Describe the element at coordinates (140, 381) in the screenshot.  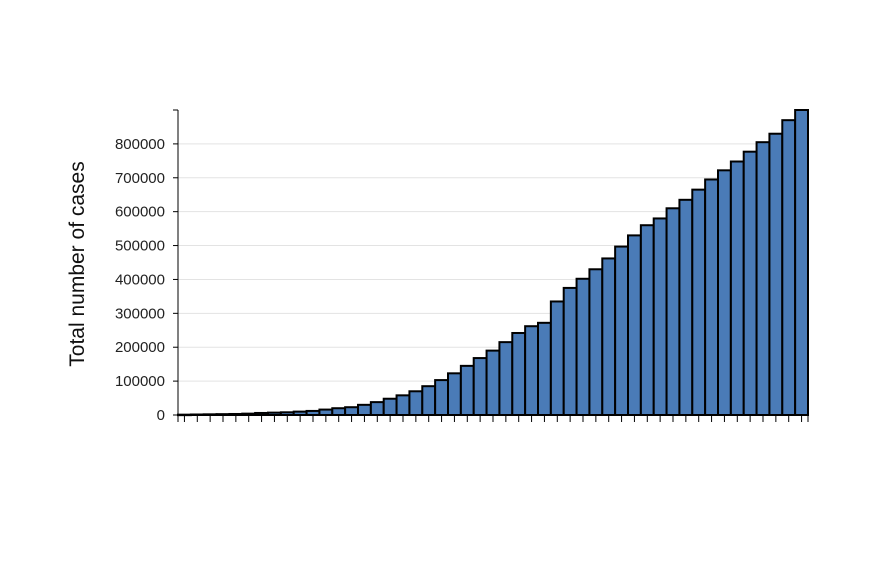
I see `y-tick-label: 100000` at that location.